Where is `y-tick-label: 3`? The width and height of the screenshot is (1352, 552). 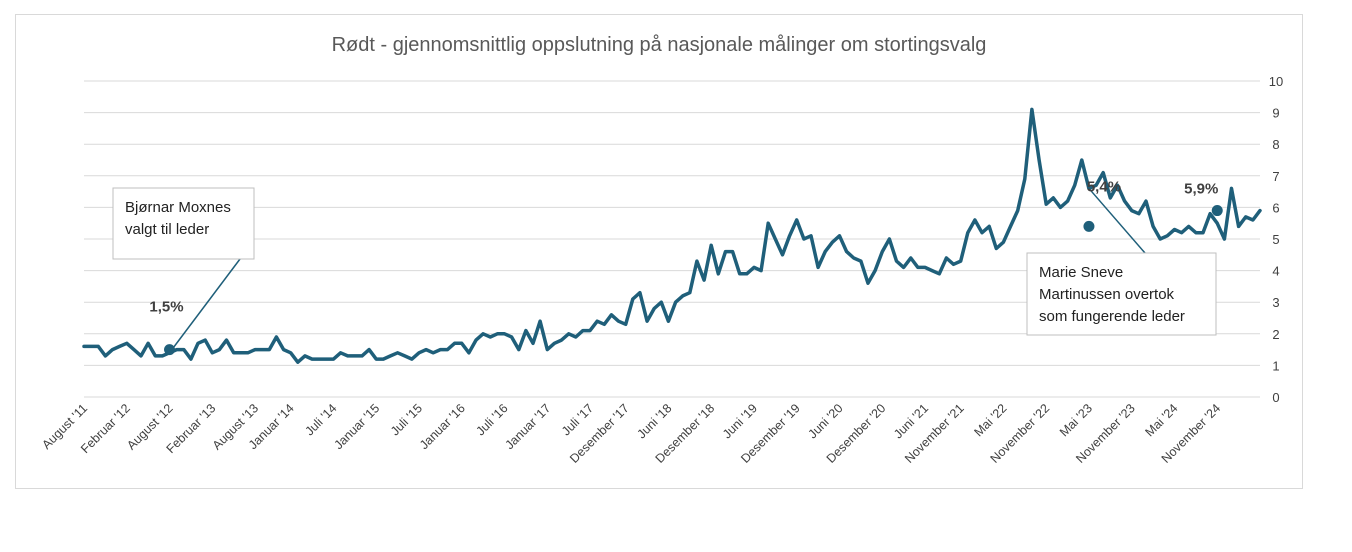
y-tick-label: 3 is located at coordinates (1275, 302).